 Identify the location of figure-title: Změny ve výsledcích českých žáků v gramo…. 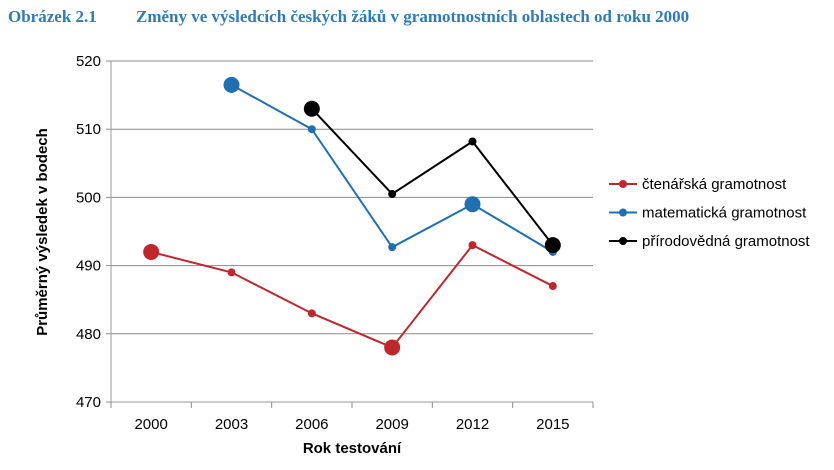
(413, 16).